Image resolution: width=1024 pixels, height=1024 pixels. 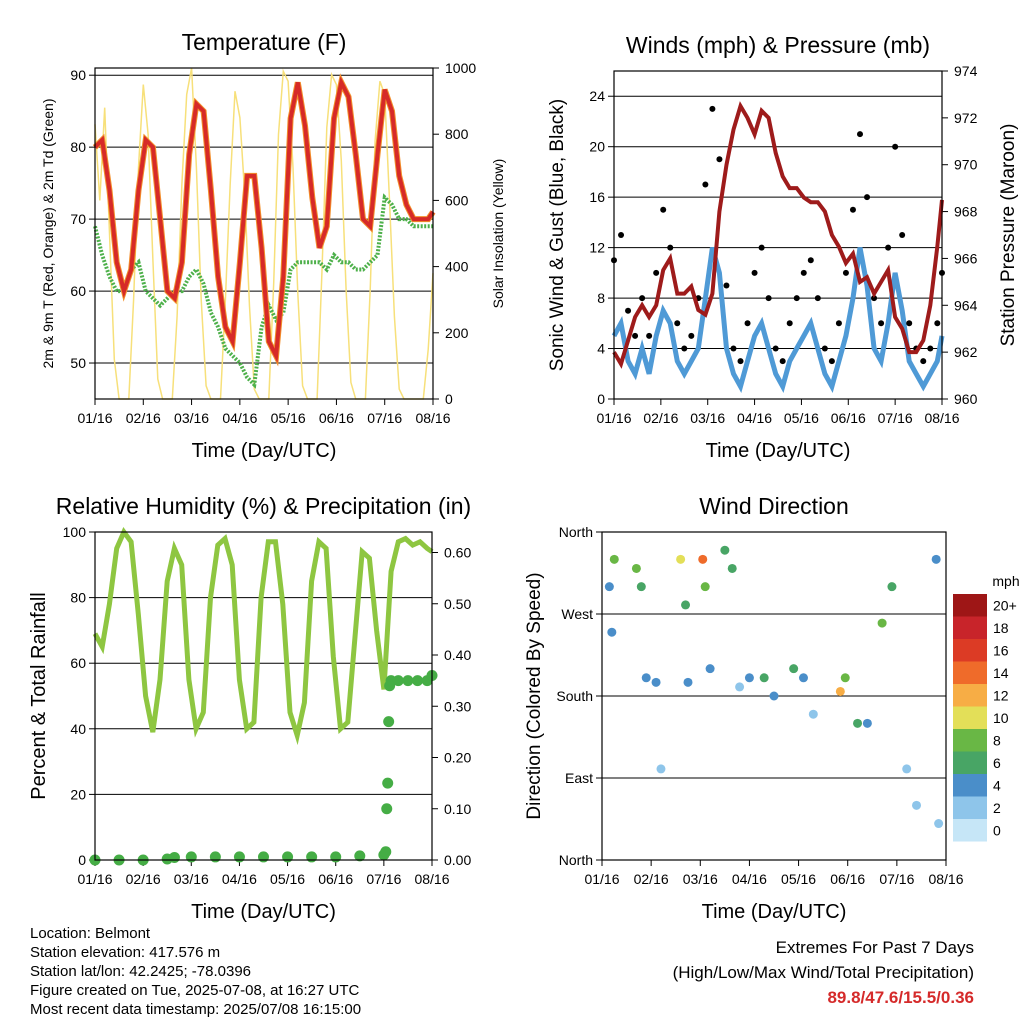 What do you see at coordinates (576, 532) in the screenshot?
I see `direction-ytick-label: North` at bounding box center [576, 532].